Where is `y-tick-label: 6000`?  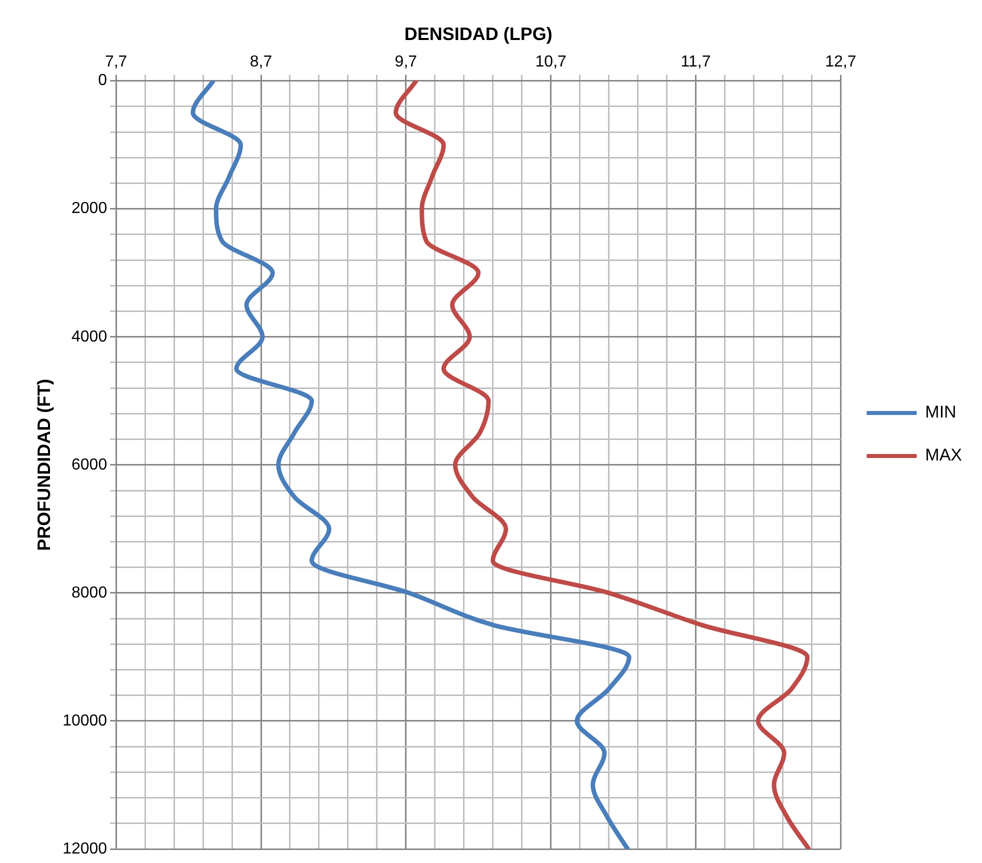
y-tick-label: 6000 is located at coordinates (90, 465).